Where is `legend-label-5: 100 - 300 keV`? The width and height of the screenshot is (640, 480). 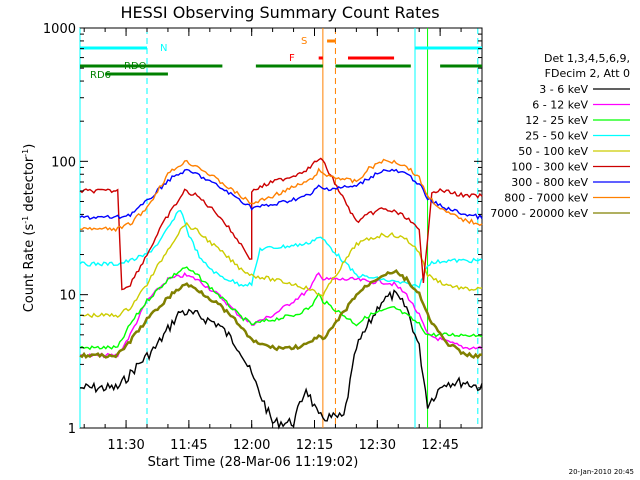 legend-label-5: 100 - 300 keV is located at coordinates (549, 167).